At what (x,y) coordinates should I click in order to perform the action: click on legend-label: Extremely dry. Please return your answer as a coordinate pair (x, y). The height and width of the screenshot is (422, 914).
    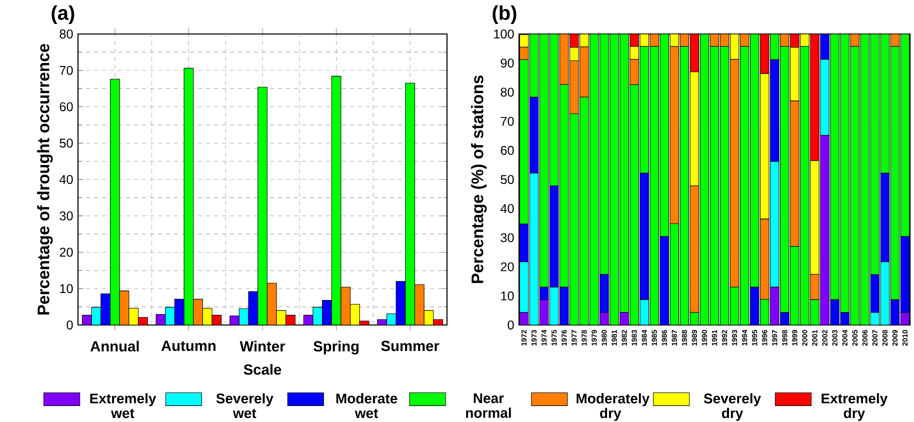
    Looking at the image, I should click on (855, 407).